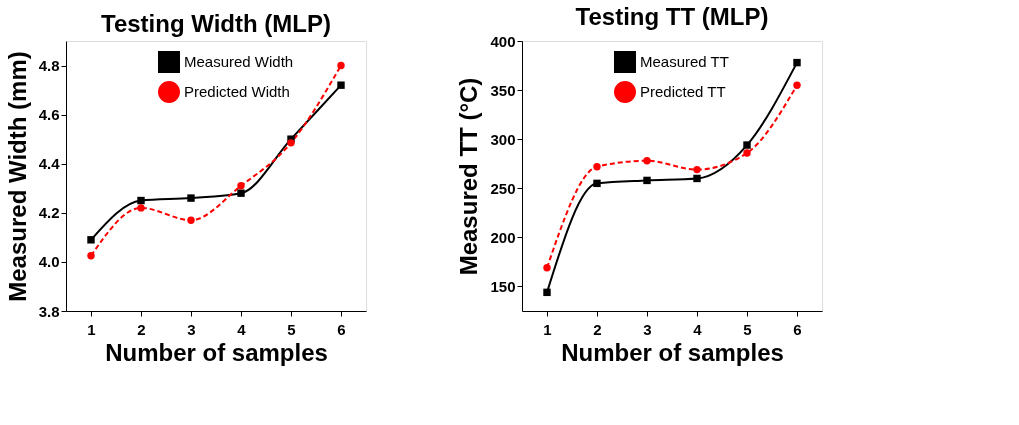 This screenshot has width=1019, height=425. I want to click on legend-label: Predicted TT, so click(683, 91).